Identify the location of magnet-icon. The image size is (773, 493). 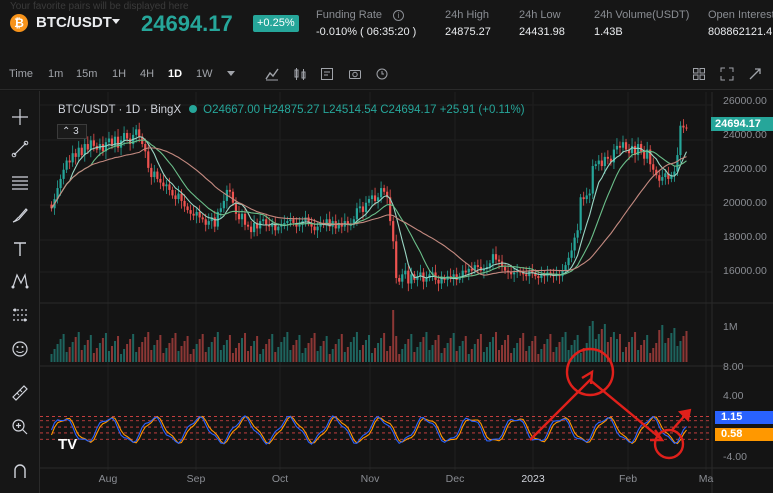
(20, 471).